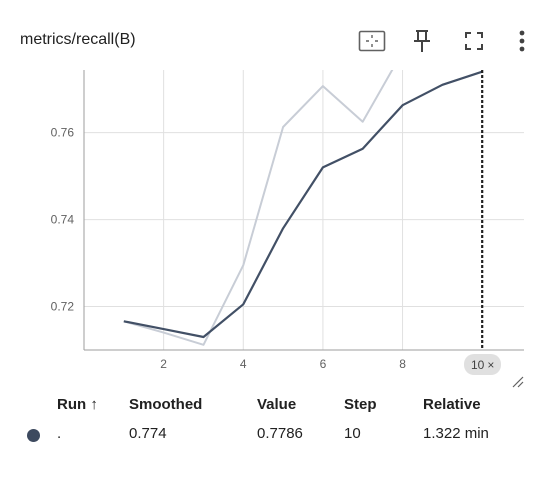 Image resolution: width=547 pixels, height=488 pixels. I want to click on x-tick-label: 4, so click(243, 364).